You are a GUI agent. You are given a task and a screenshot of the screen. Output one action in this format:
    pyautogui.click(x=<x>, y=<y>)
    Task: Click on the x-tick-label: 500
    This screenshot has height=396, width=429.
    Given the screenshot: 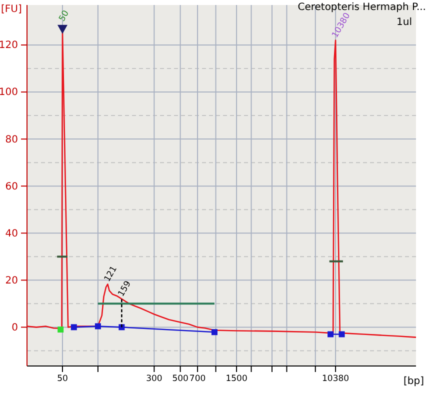 What is the action you would take?
    pyautogui.click(x=180, y=379)
    